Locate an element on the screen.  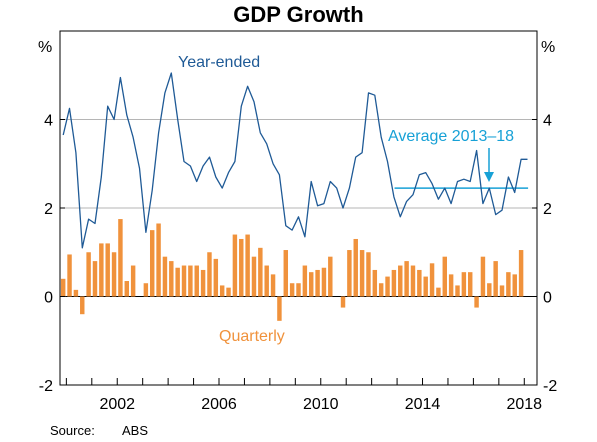
x-tick-label: 2018 is located at coordinates (524, 404).